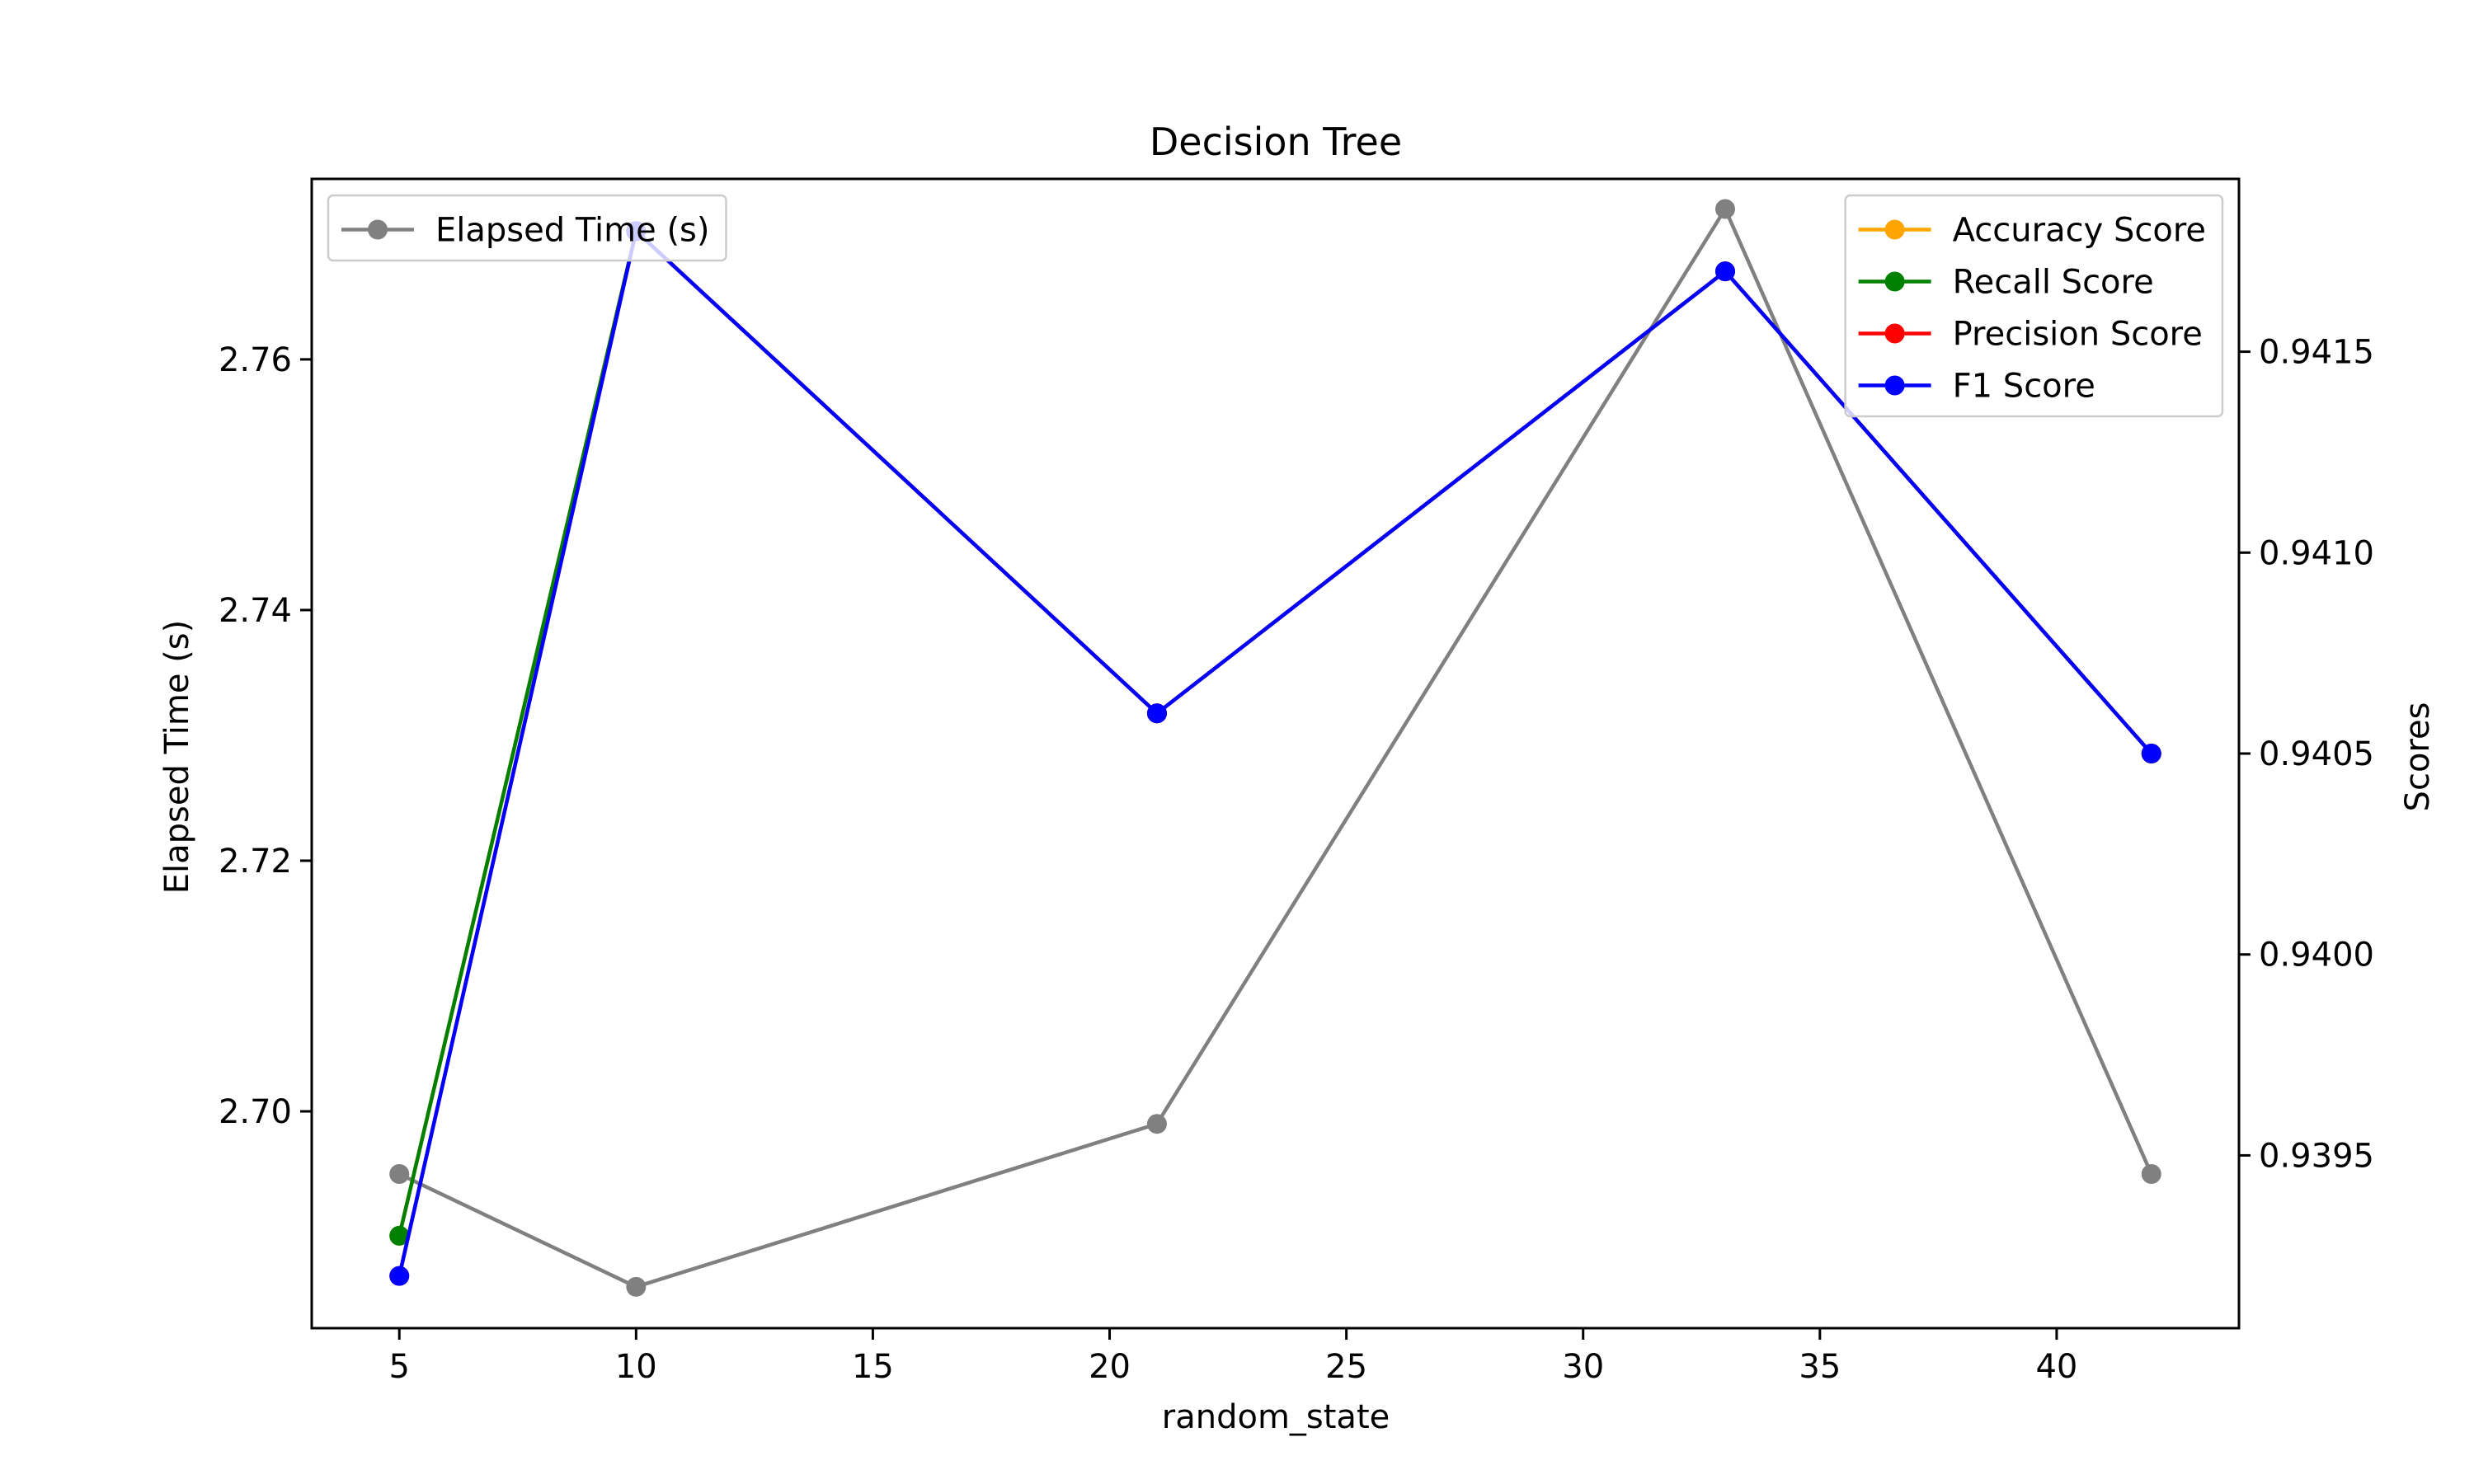 The height and width of the screenshot is (1484, 2474). I want to click on left-y-axis-label: Elapsed Time (s), so click(177, 757).